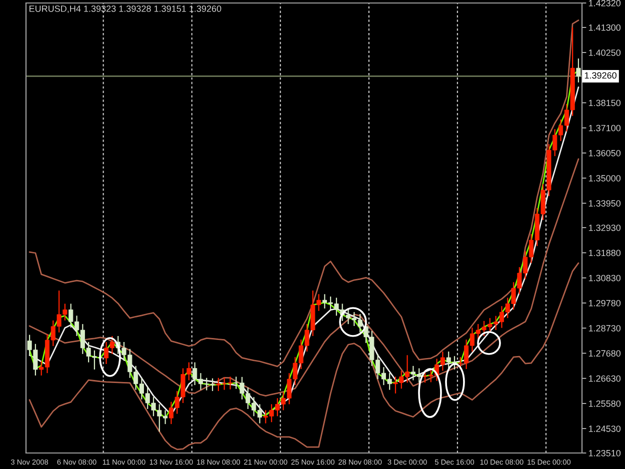 This screenshot has height=469, width=625. Describe the element at coordinates (604, 453) in the screenshot. I see `y-tick-label: 1.23510` at that location.